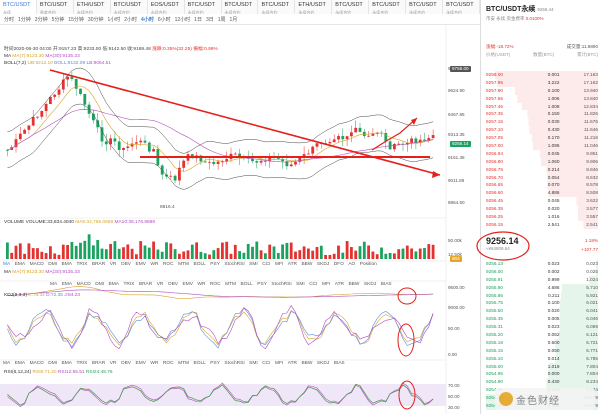 The width and height of the screenshot is (600, 414). Describe the element at coordinates (542, 350) in the screenshot. I see `bid-row: 9255.15 0.050 6.771` at that location.